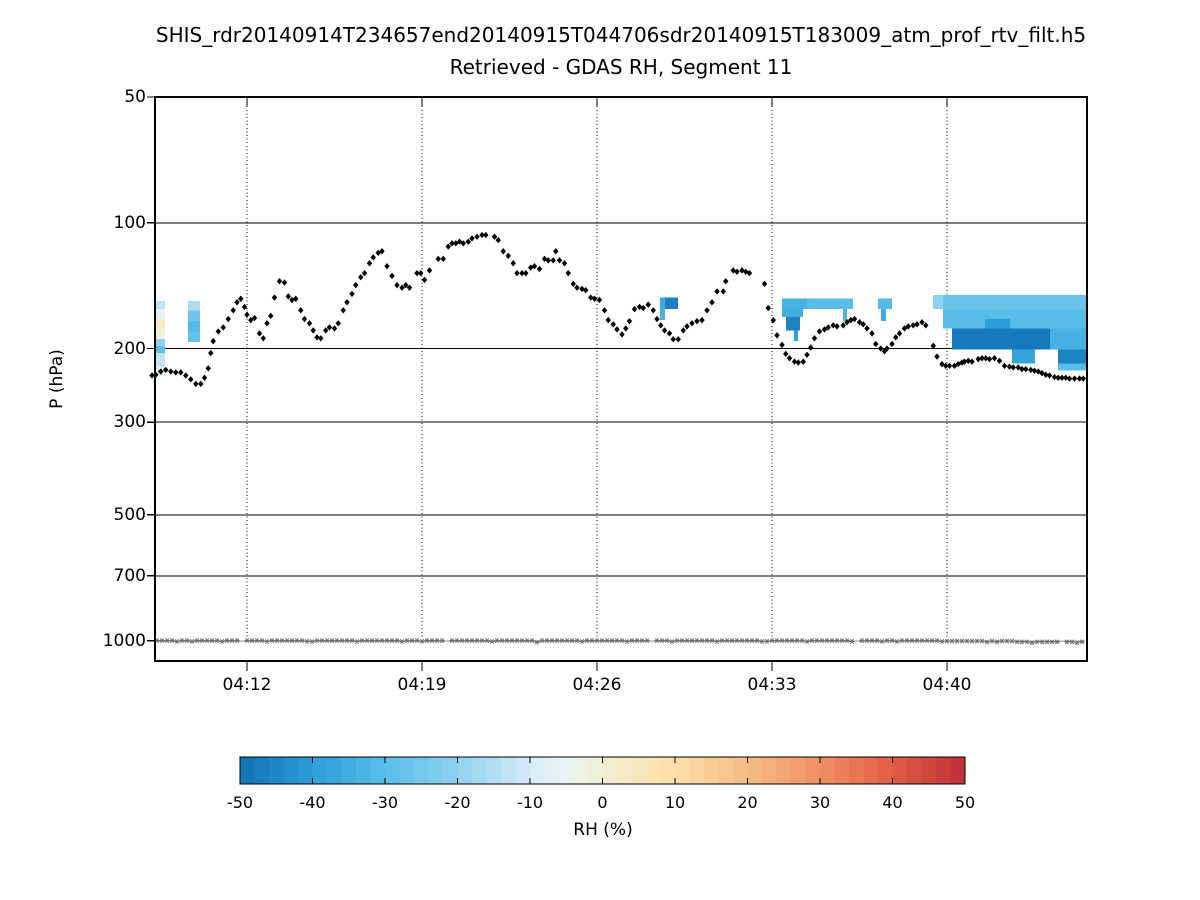 The height and width of the screenshot is (900, 1200). Describe the element at coordinates (772, 685) in the screenshot. I see `x-tick-label: 04:33` at that location.